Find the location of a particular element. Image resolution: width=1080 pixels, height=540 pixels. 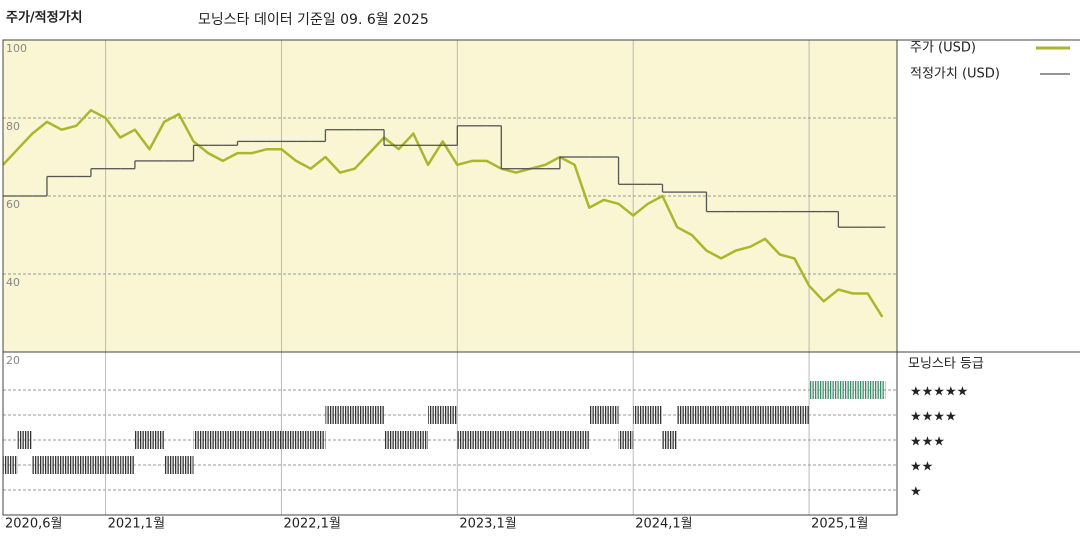

legend-label: 주가 (USD) is located at coordinates (943, 48).